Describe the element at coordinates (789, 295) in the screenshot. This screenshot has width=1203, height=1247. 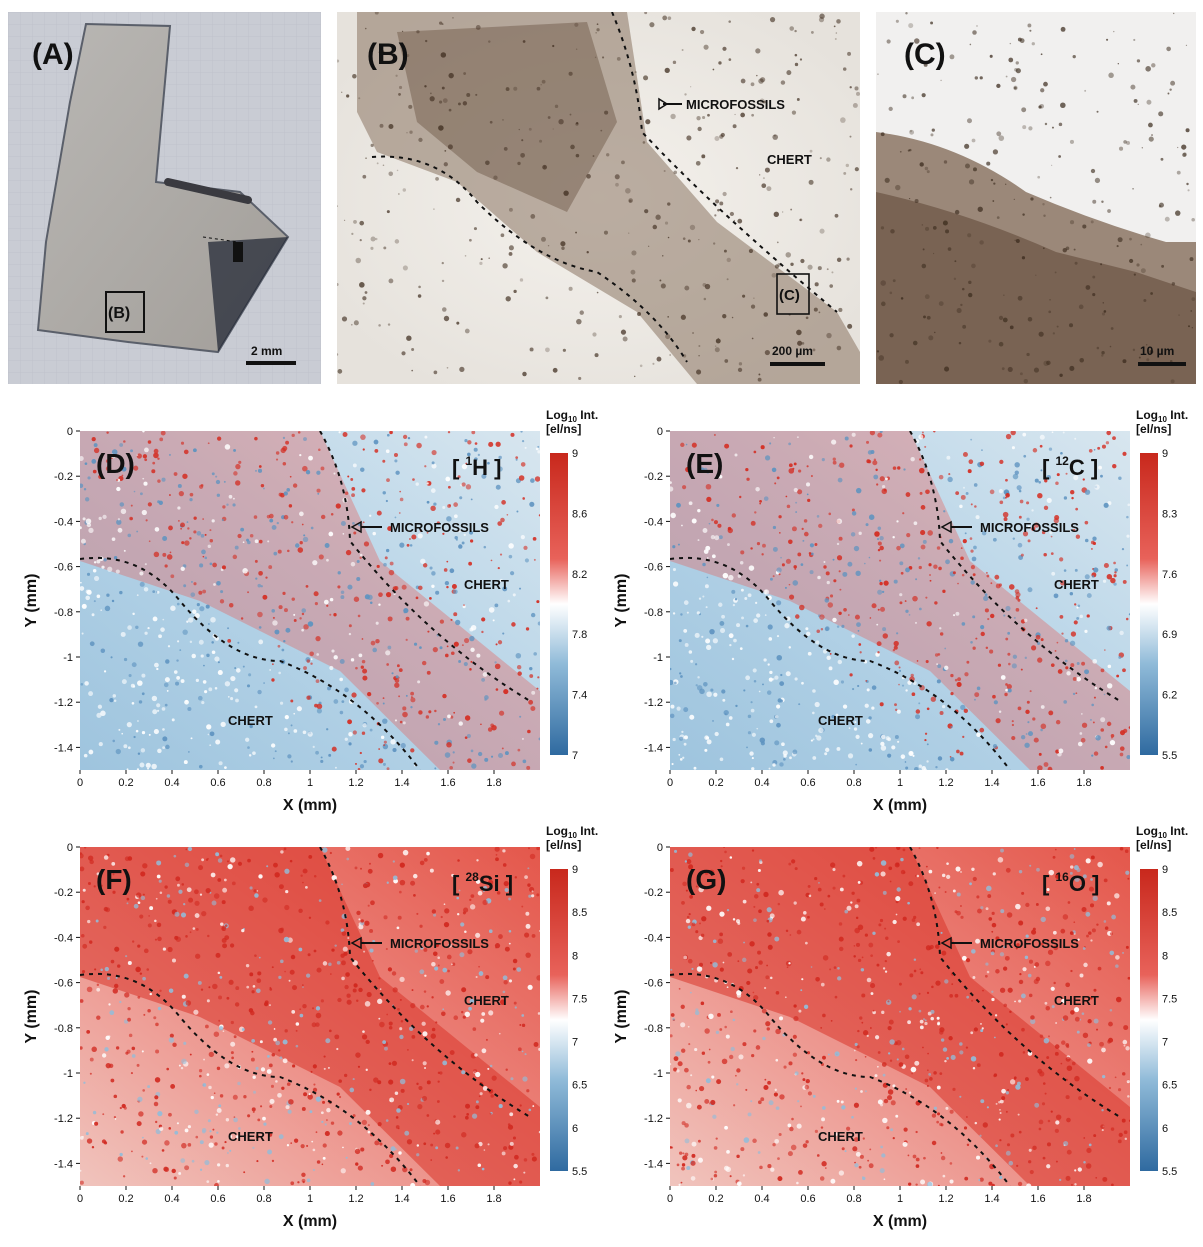
I see `inset-c-label: (C)` at that location.